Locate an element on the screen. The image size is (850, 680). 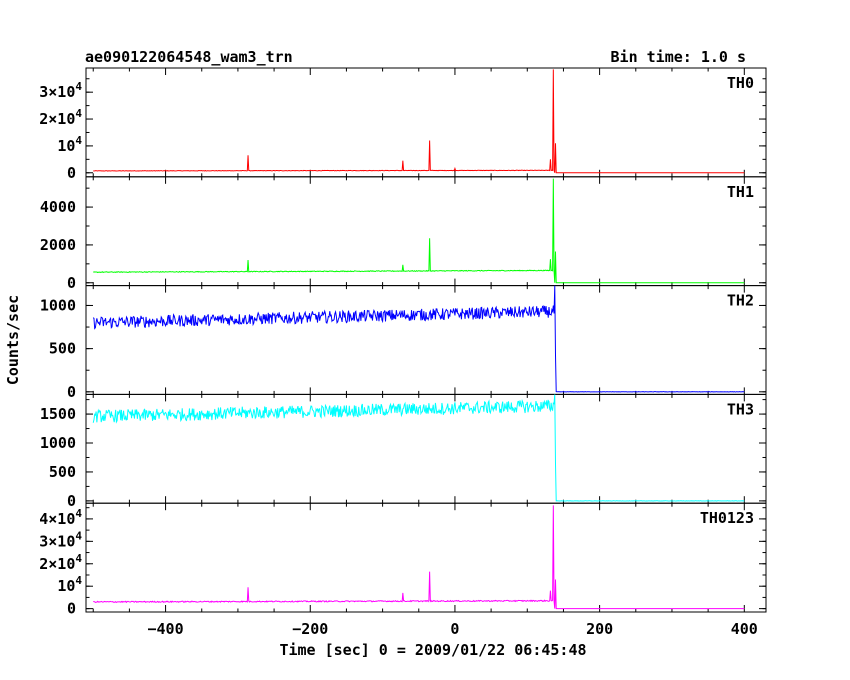
panel-frame-TH0 is located at coordinates (426, 122).